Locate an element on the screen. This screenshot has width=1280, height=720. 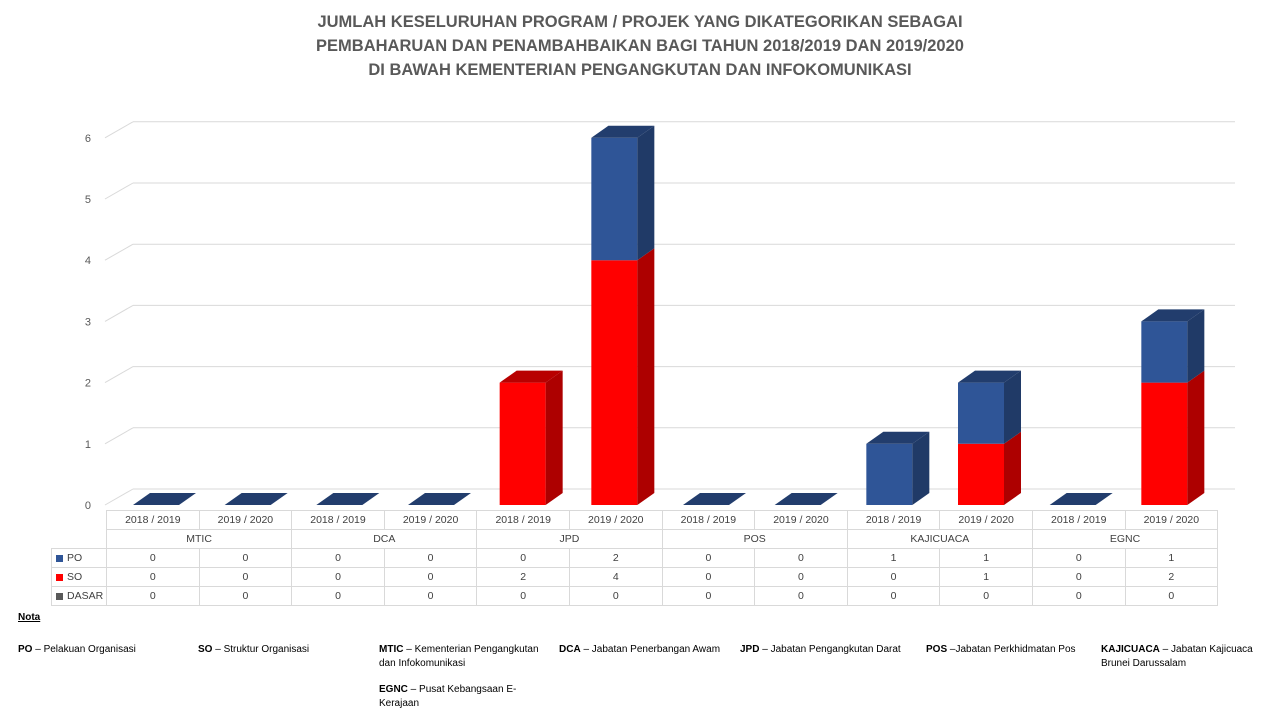
table-value-po-10: 0 is located at coordinates (1078, 558).